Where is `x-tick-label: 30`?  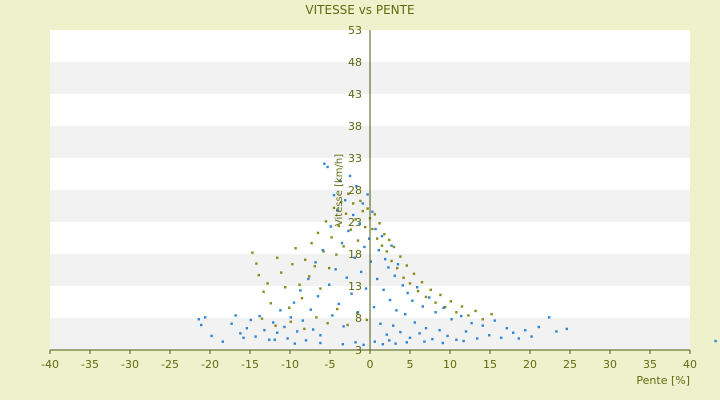
x-tick-label: 30 is located at coordinates (610, 364).